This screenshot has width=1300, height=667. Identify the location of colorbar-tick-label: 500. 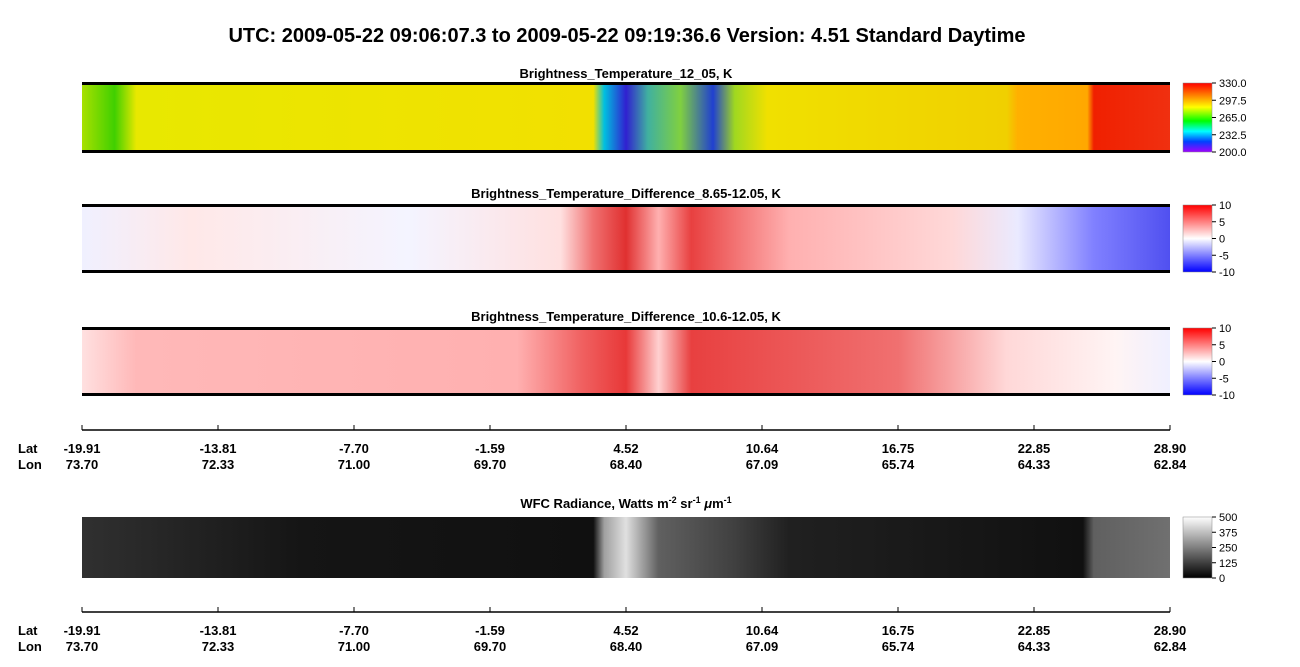
(1228, 518).